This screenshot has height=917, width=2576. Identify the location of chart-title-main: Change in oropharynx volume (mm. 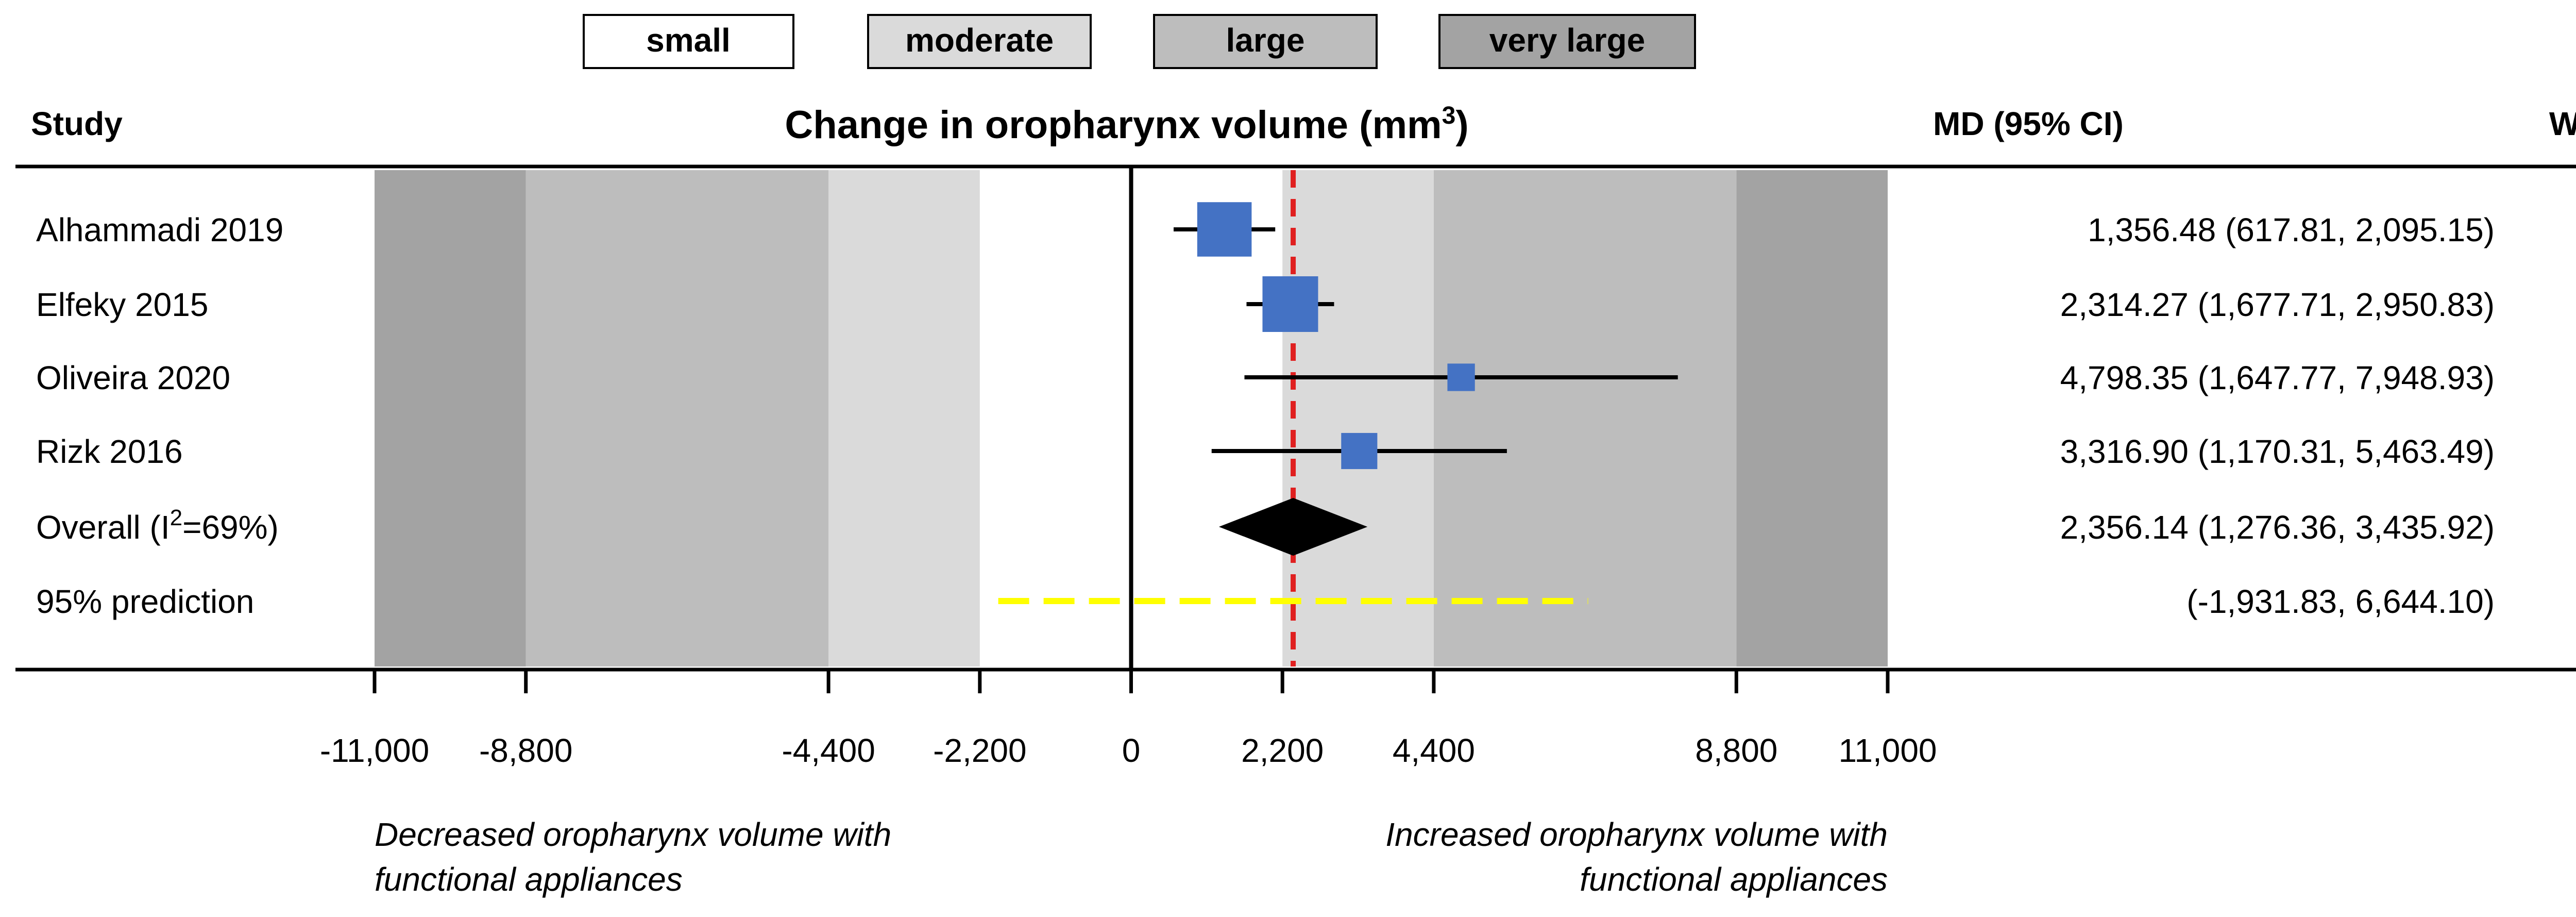
(1113, 125).